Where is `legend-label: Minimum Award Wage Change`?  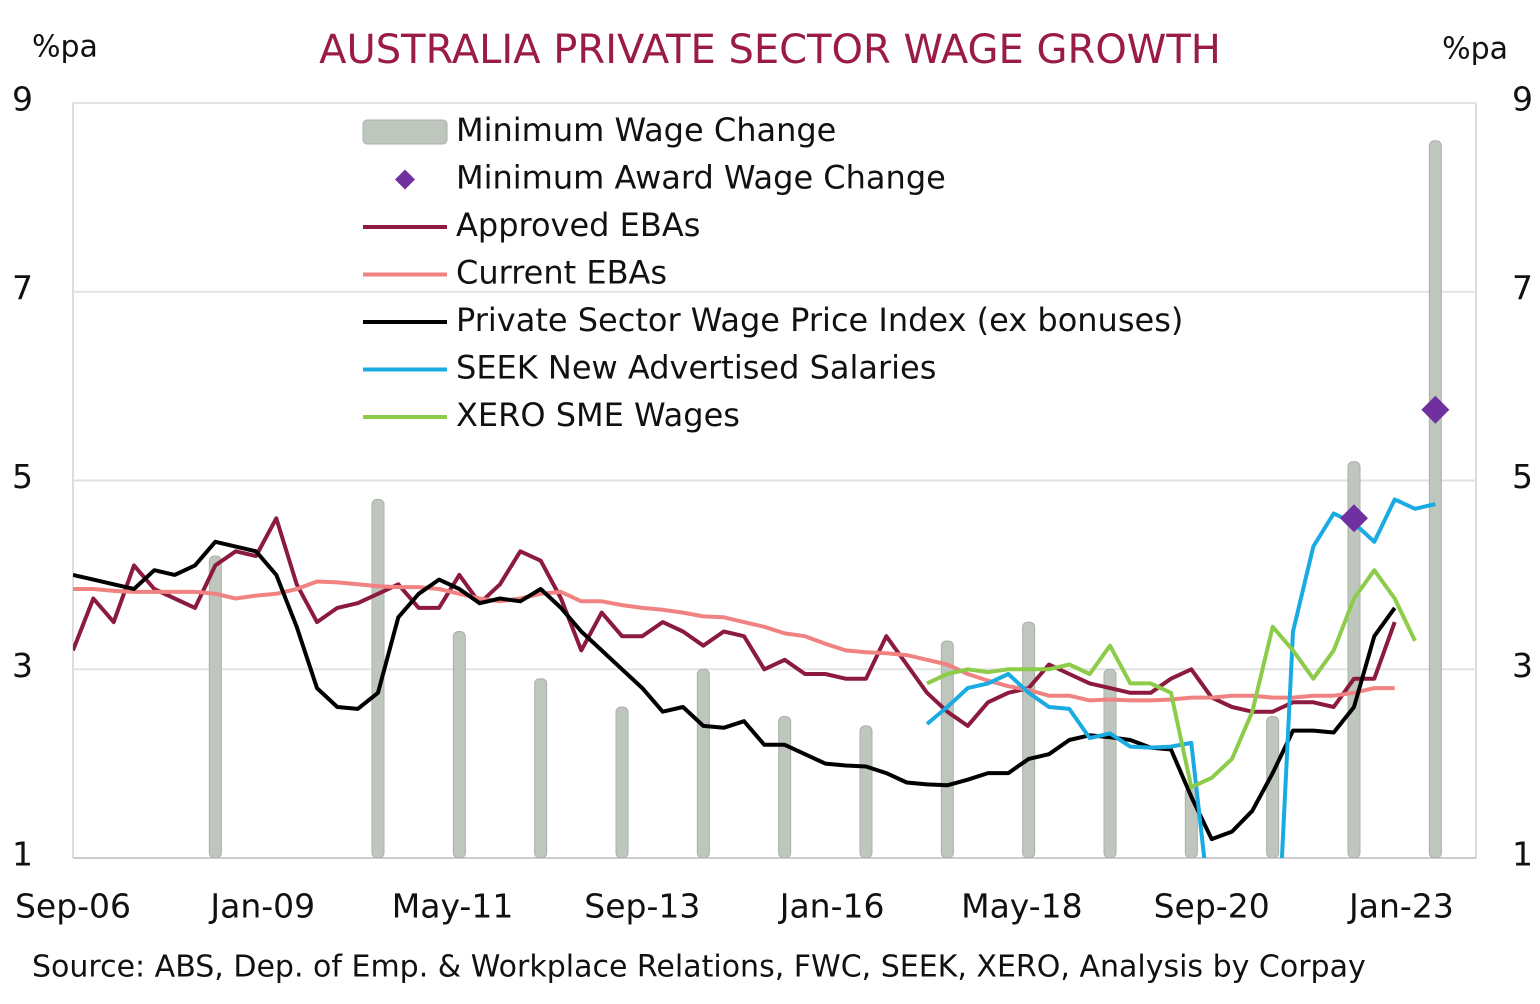 legend-label: Minimum Award Wage Change is located at coordinates (701, 178).